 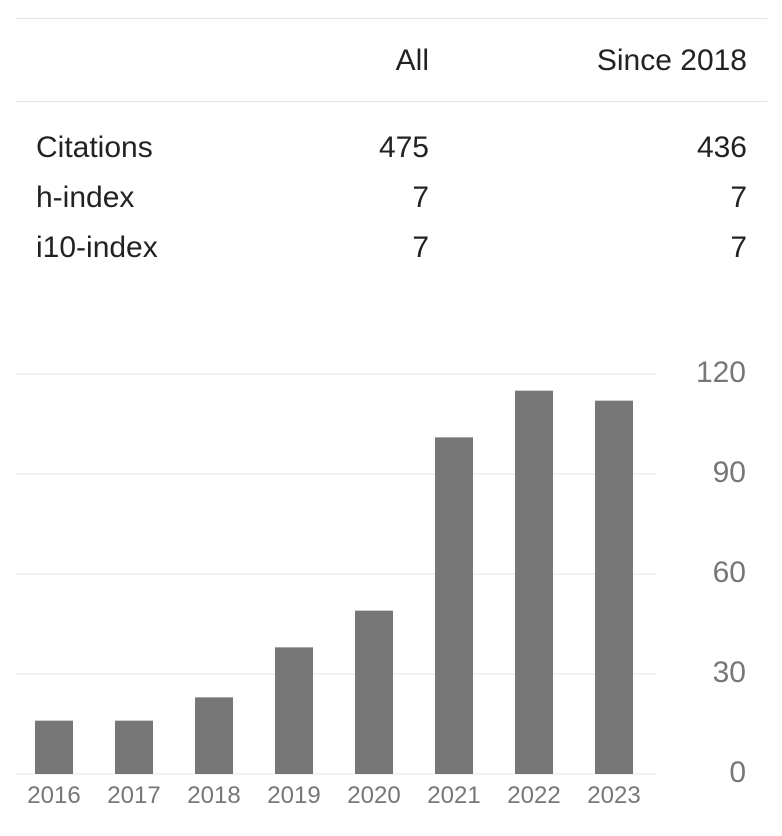 What do you see at coordinates (391, 101) in the screenshot?
I see `header-divider` at bounding box center [391, 101].